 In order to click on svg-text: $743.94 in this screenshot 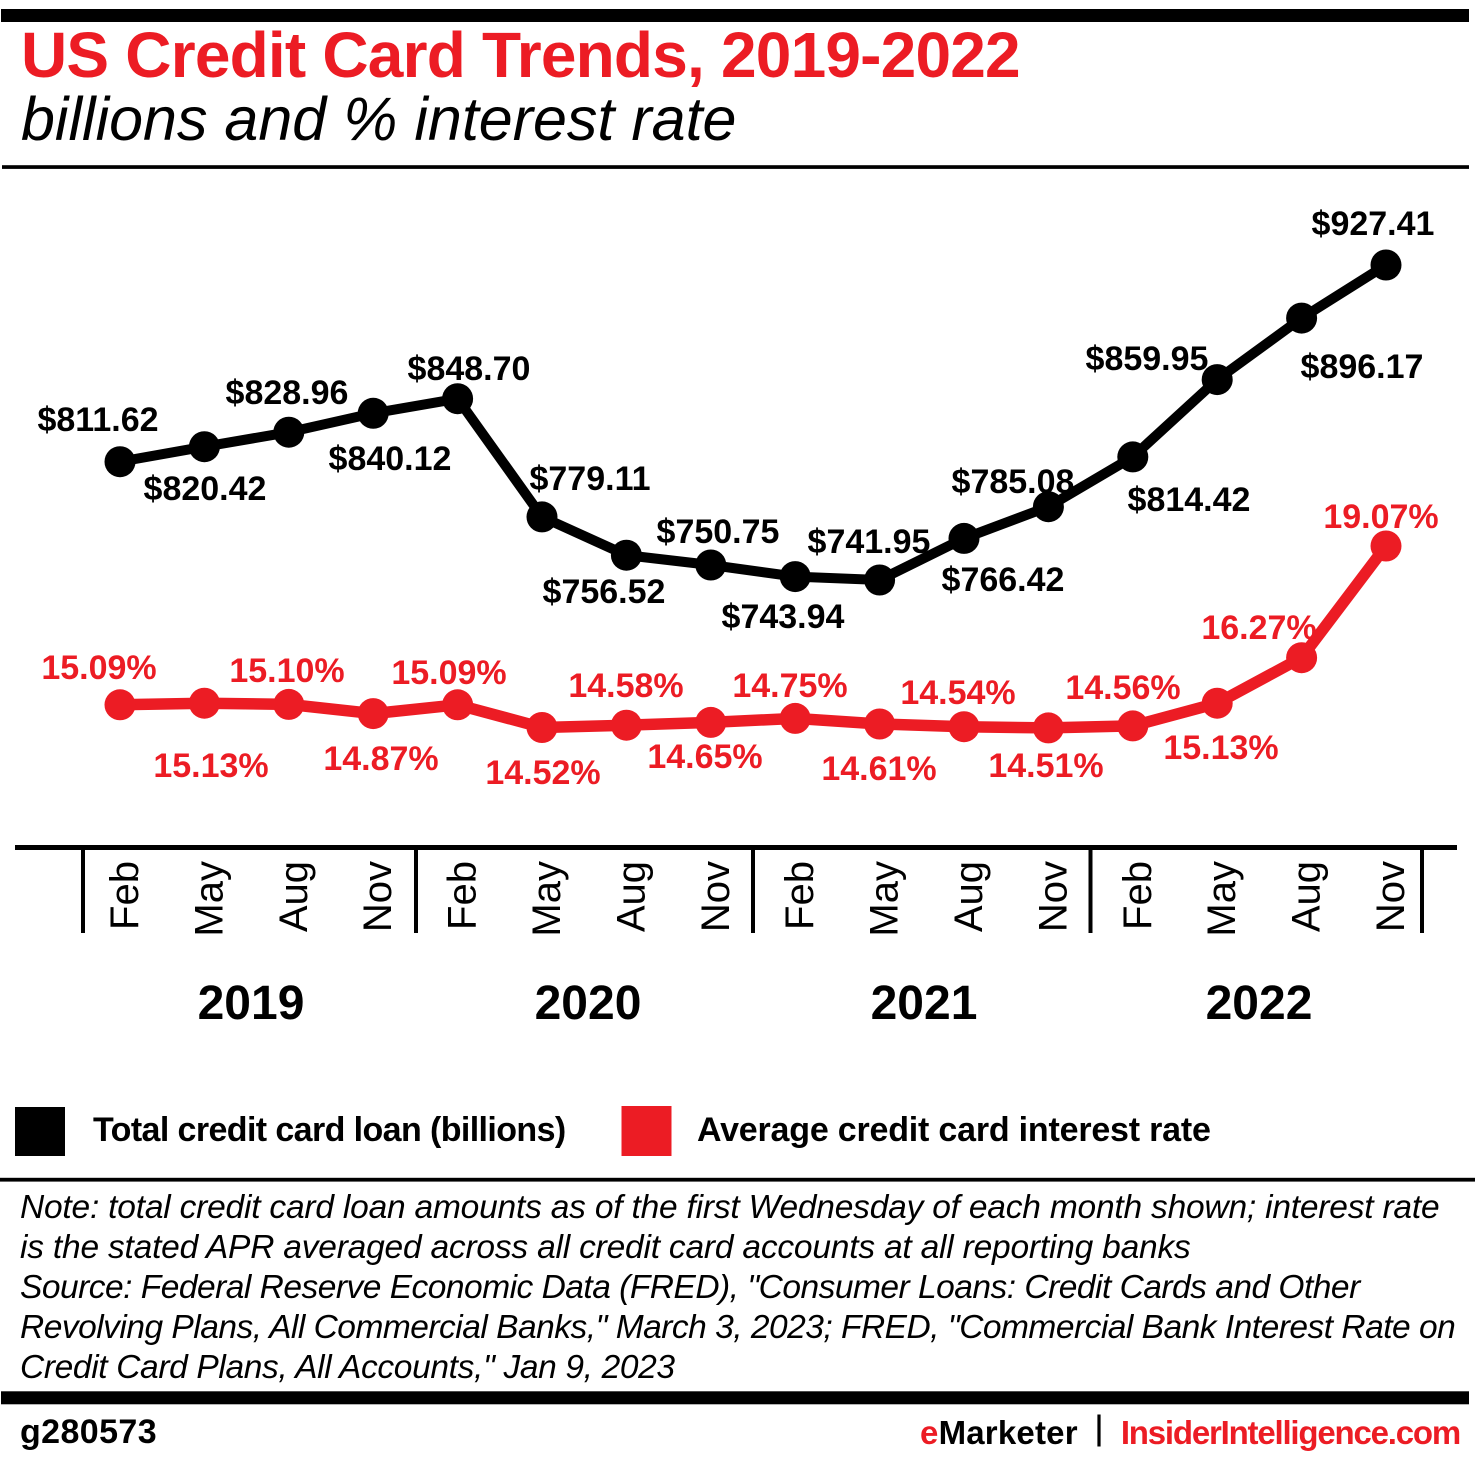, I will do `click(783, 617)`.